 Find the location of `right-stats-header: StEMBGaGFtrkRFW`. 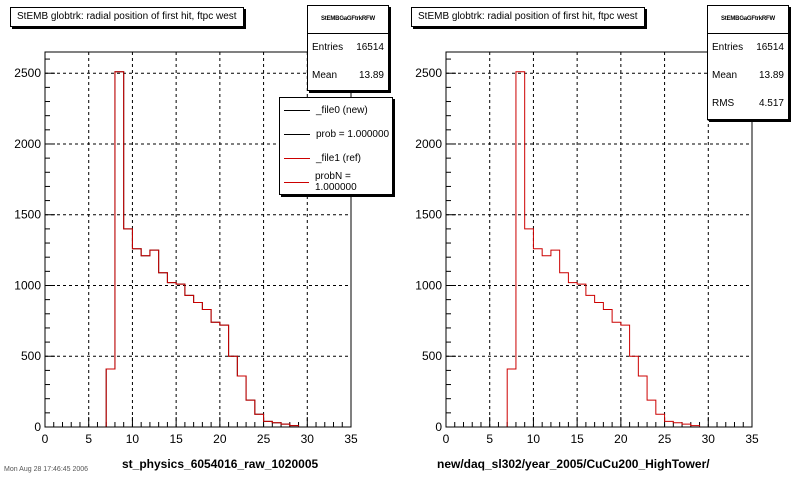

right-stats-header: StEMBGaGFtrkRFW is located at coordinates (748, 20).